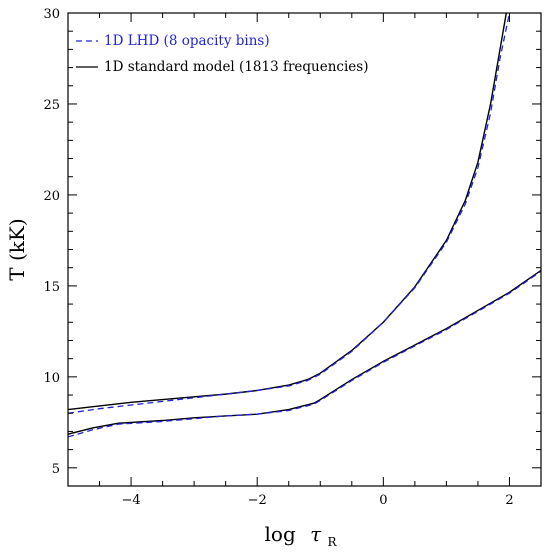 The width and height of the screenshot is (554, 554). What do you see at coordinates (301, 535) in the screenshot?
I see `x-axis-label: log τ R` at bounding box center [301, 535].